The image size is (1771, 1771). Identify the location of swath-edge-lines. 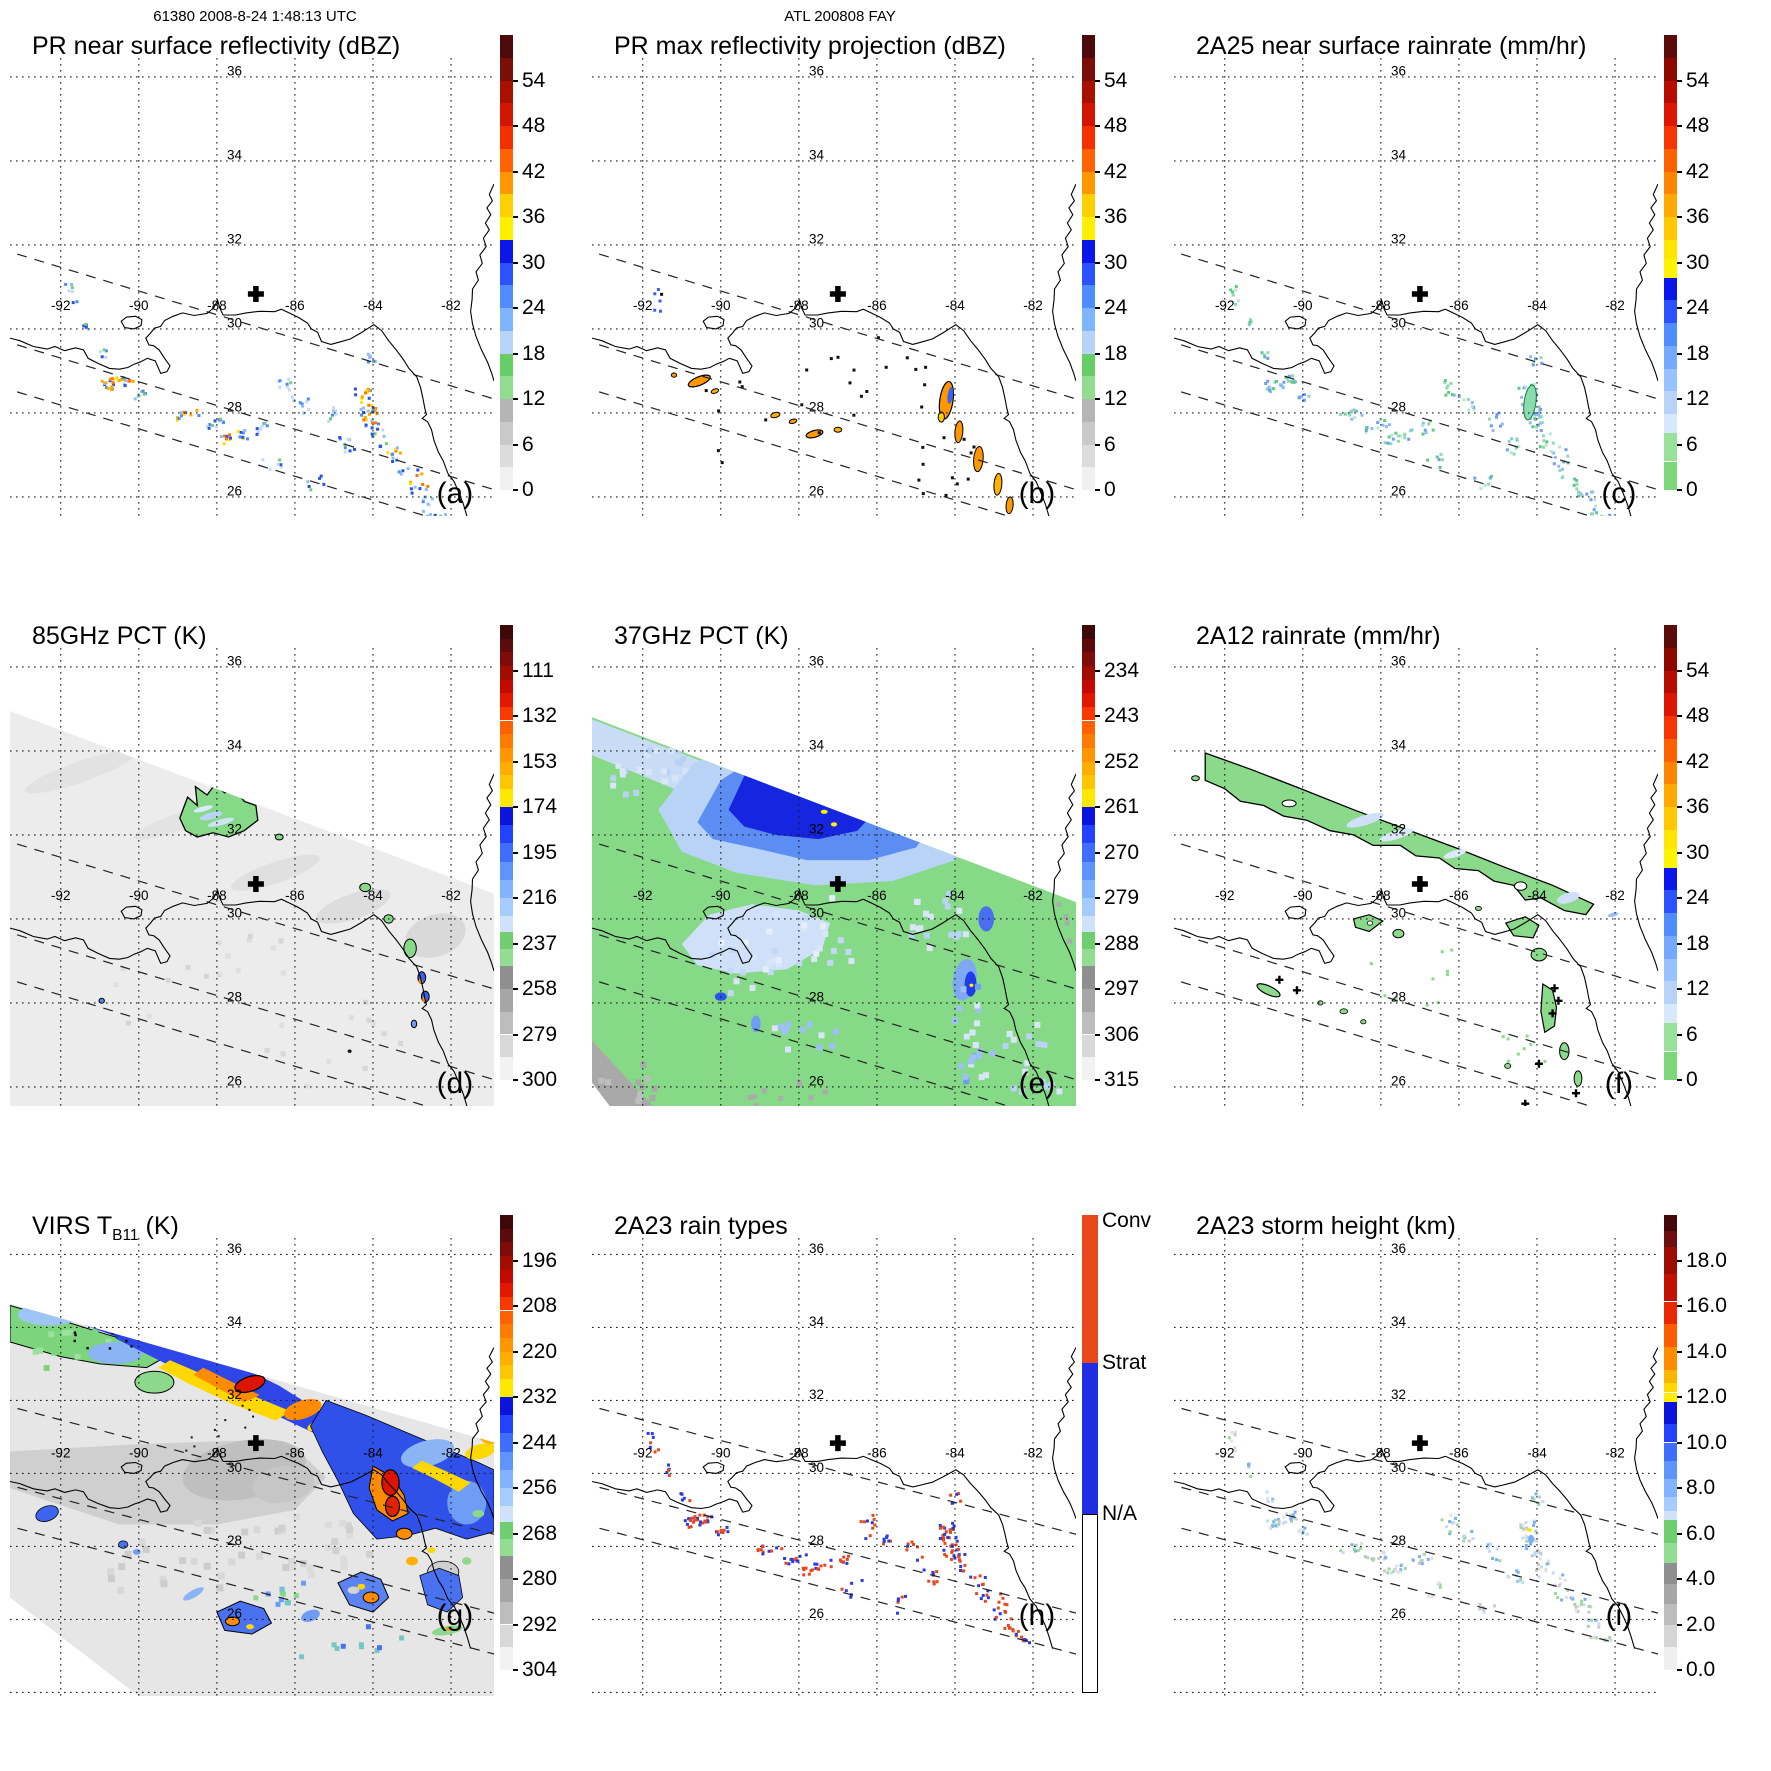
(252, 1530).